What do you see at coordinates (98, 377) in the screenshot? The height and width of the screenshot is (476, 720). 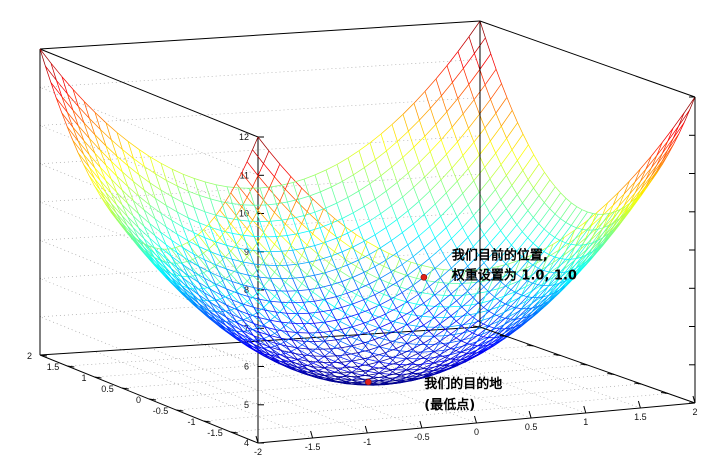 I see `y-tick` at bounding box center [98, 377].